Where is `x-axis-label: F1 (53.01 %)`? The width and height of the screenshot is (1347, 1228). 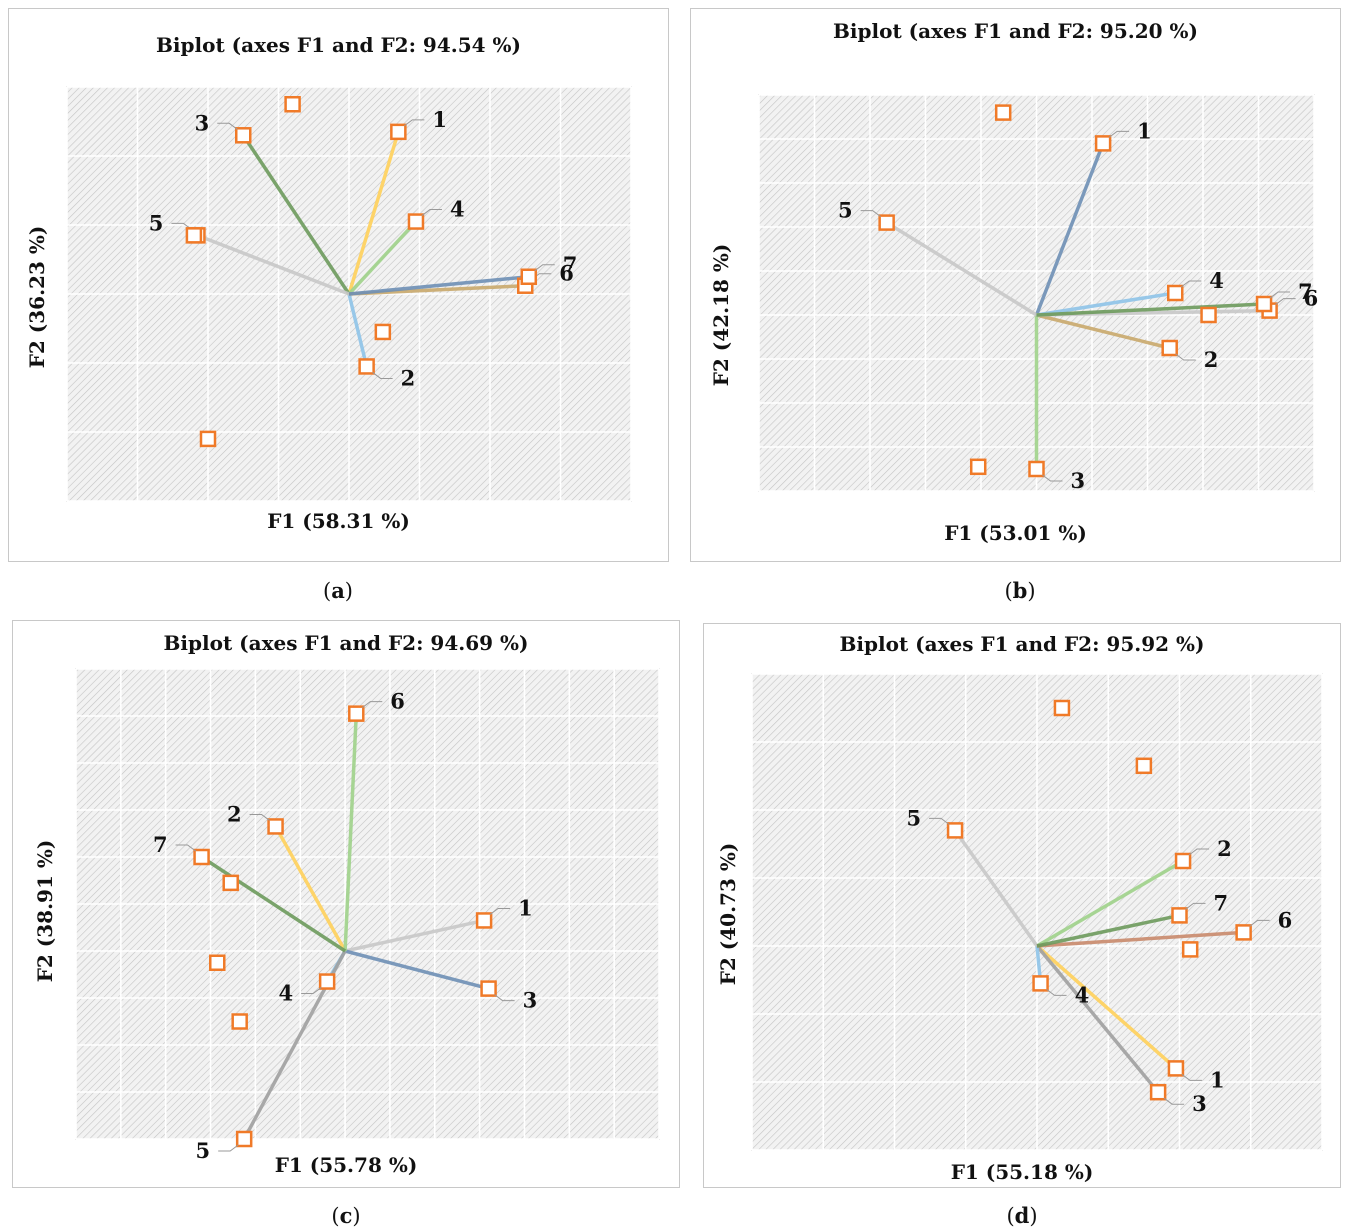
x-axis-label: F1 (53.01 %) is located at coordinates (1015, 533).